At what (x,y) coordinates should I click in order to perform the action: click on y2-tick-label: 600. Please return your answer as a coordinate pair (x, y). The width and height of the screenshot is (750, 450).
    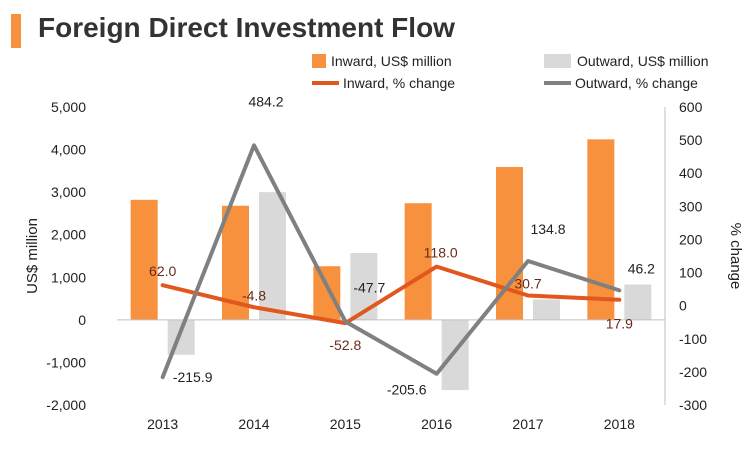
    Looking at the image, I should click on (691, 107).